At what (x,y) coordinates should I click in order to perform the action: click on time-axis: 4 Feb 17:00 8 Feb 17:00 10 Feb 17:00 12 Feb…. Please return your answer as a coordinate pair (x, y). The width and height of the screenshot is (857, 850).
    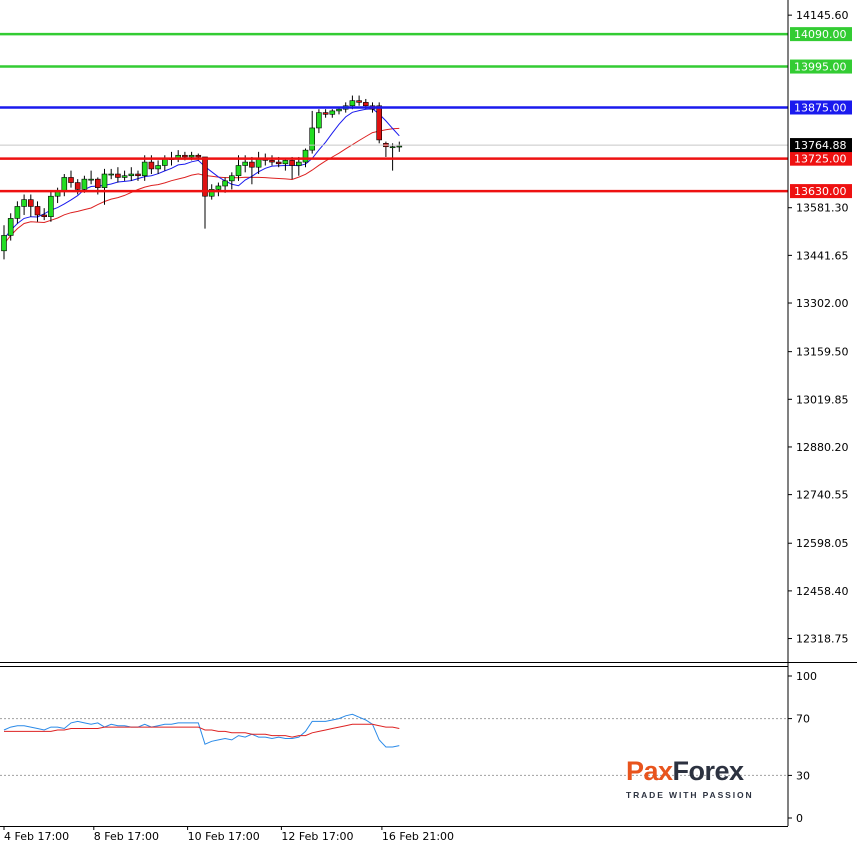
    Looking at the image, I should click on (228, 834).